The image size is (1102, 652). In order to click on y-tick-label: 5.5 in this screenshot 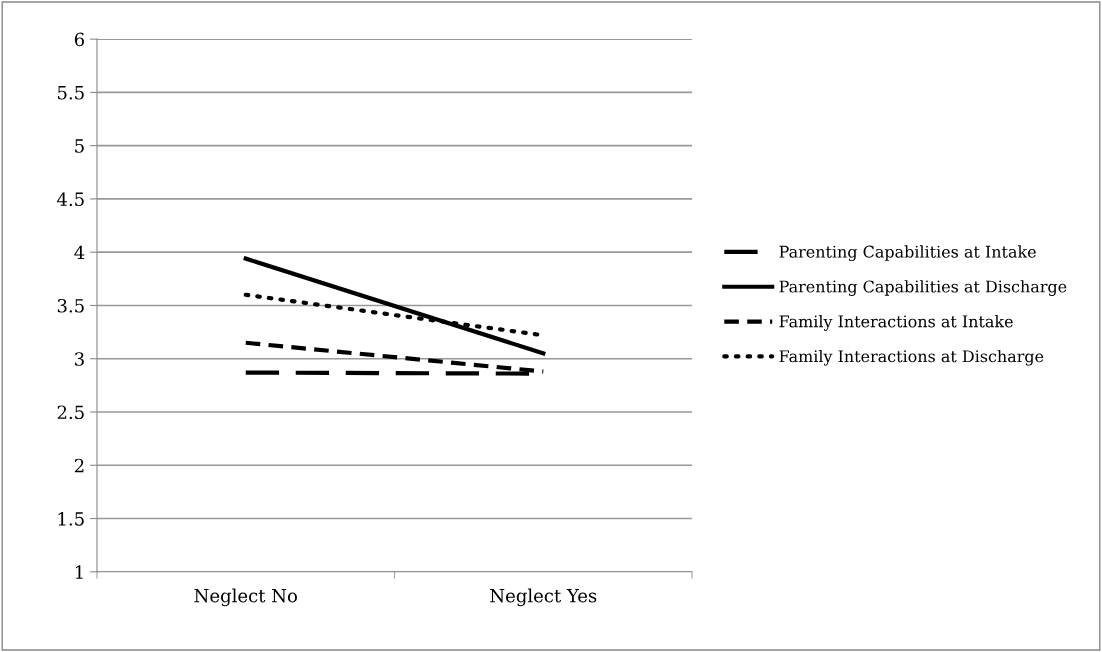, I will do `click(70, 93)`.